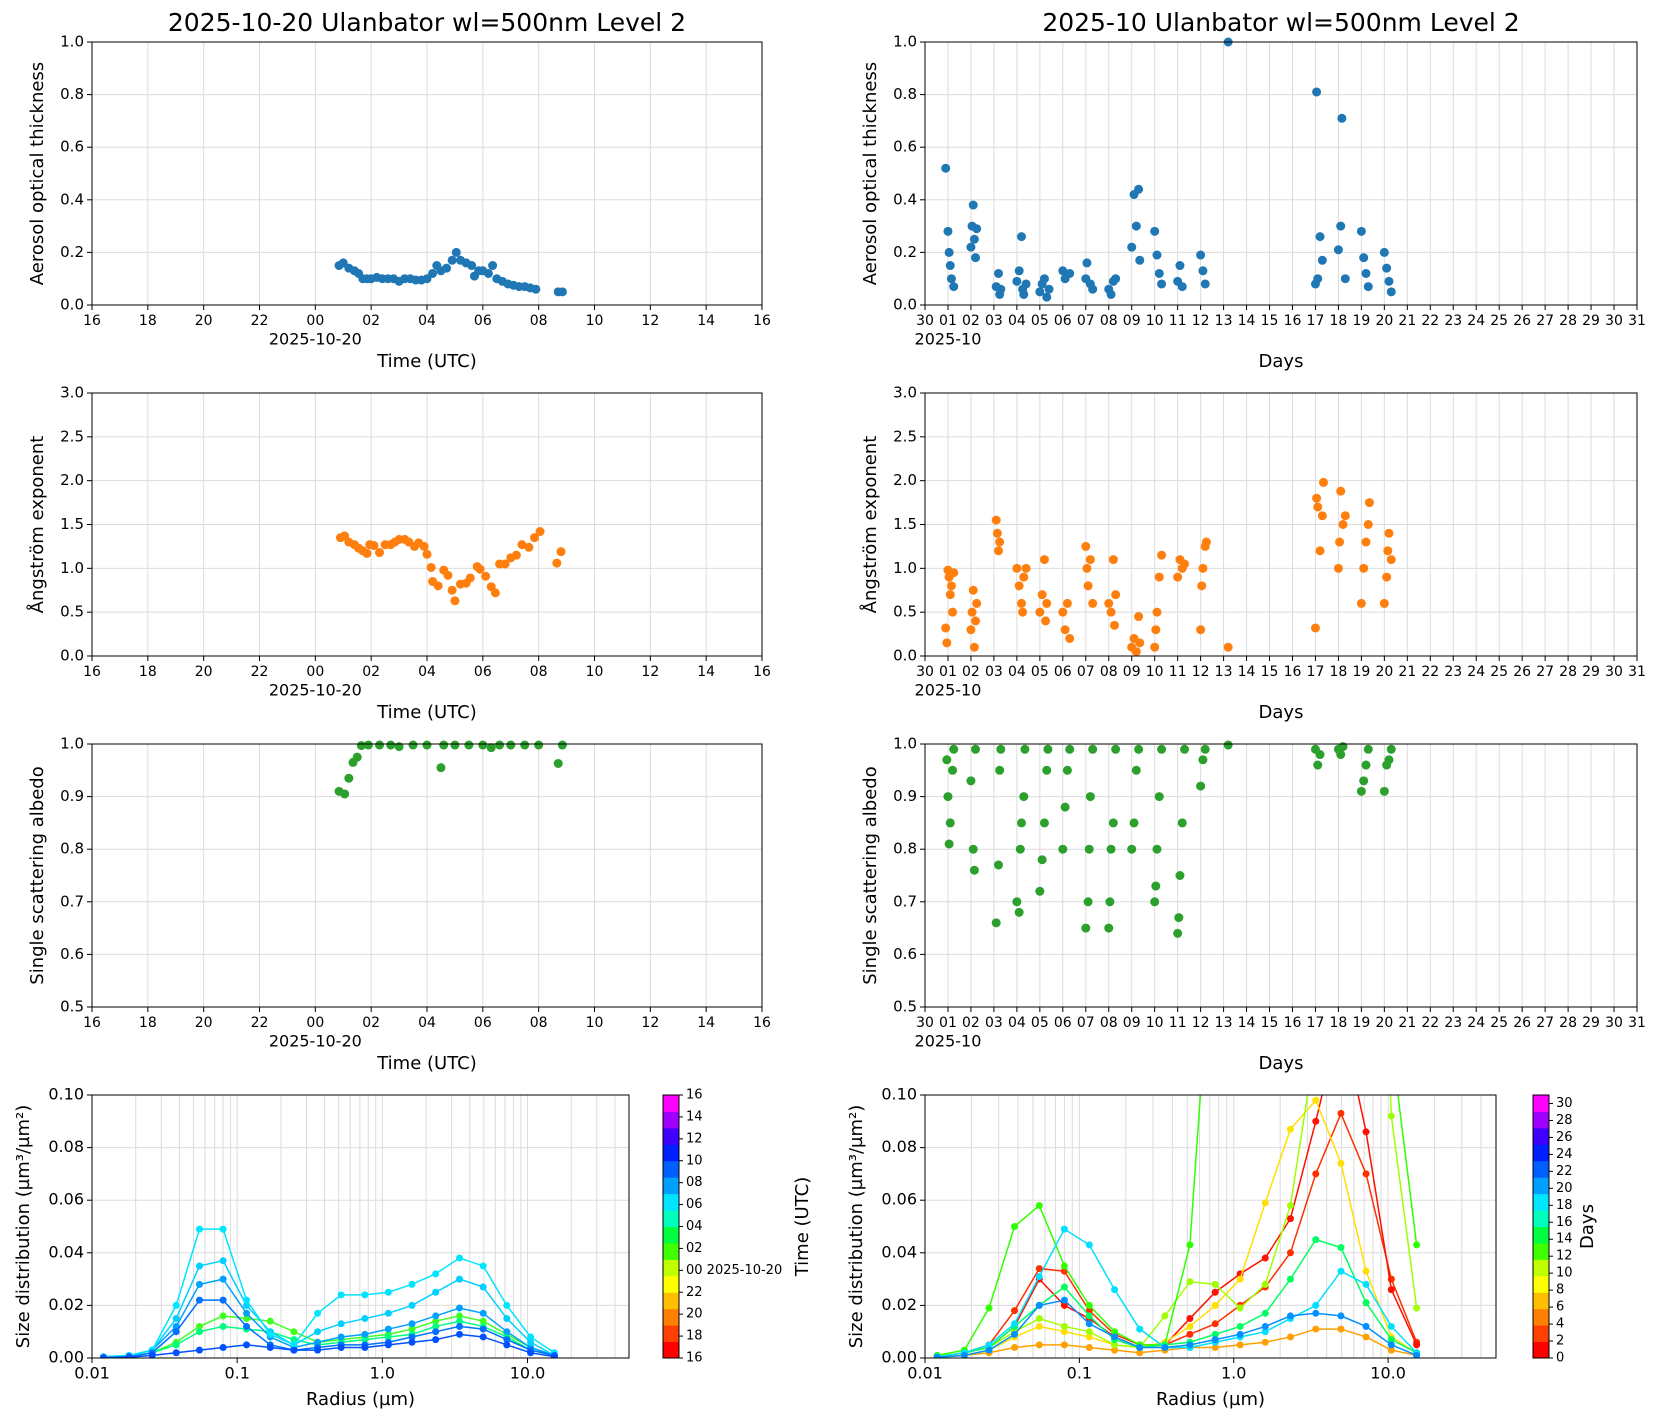  I want to click on x-tick-label: 21, so click(1407, 321).